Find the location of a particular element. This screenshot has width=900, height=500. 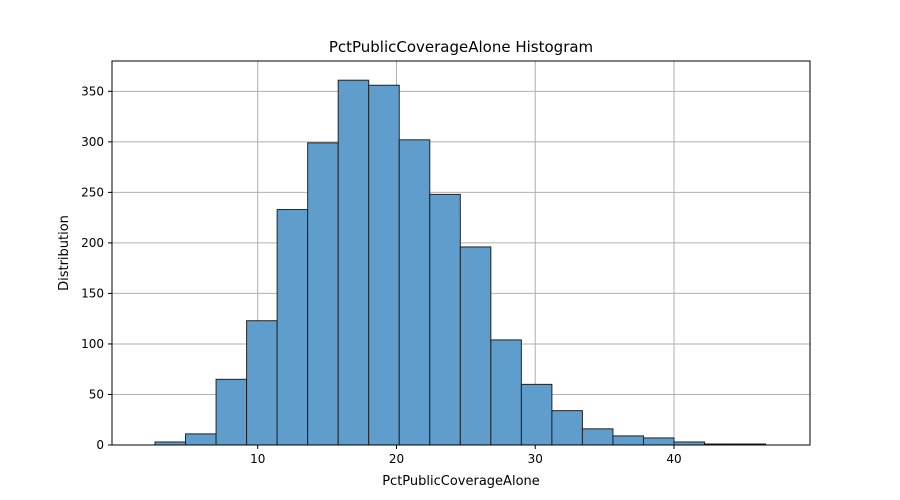

y-axis-label: Distribution is located at coordinates (64, 253).